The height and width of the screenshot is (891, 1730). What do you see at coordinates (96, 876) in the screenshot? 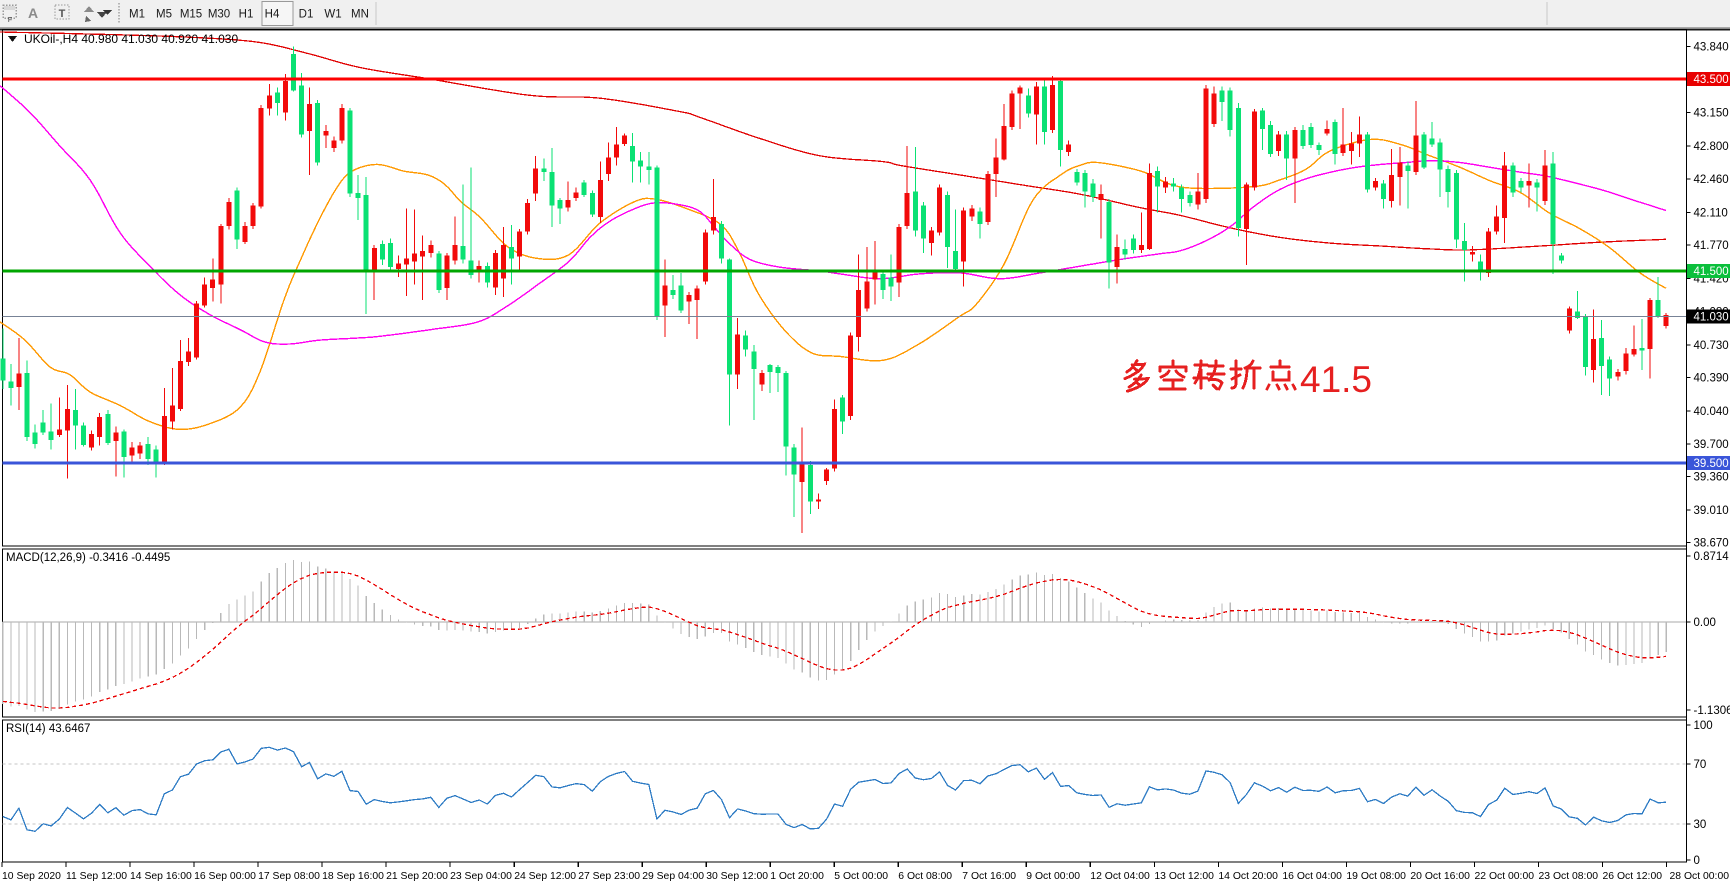
I see `svg-text: 11 Sep 12:00` at bounding box center [96, 876].